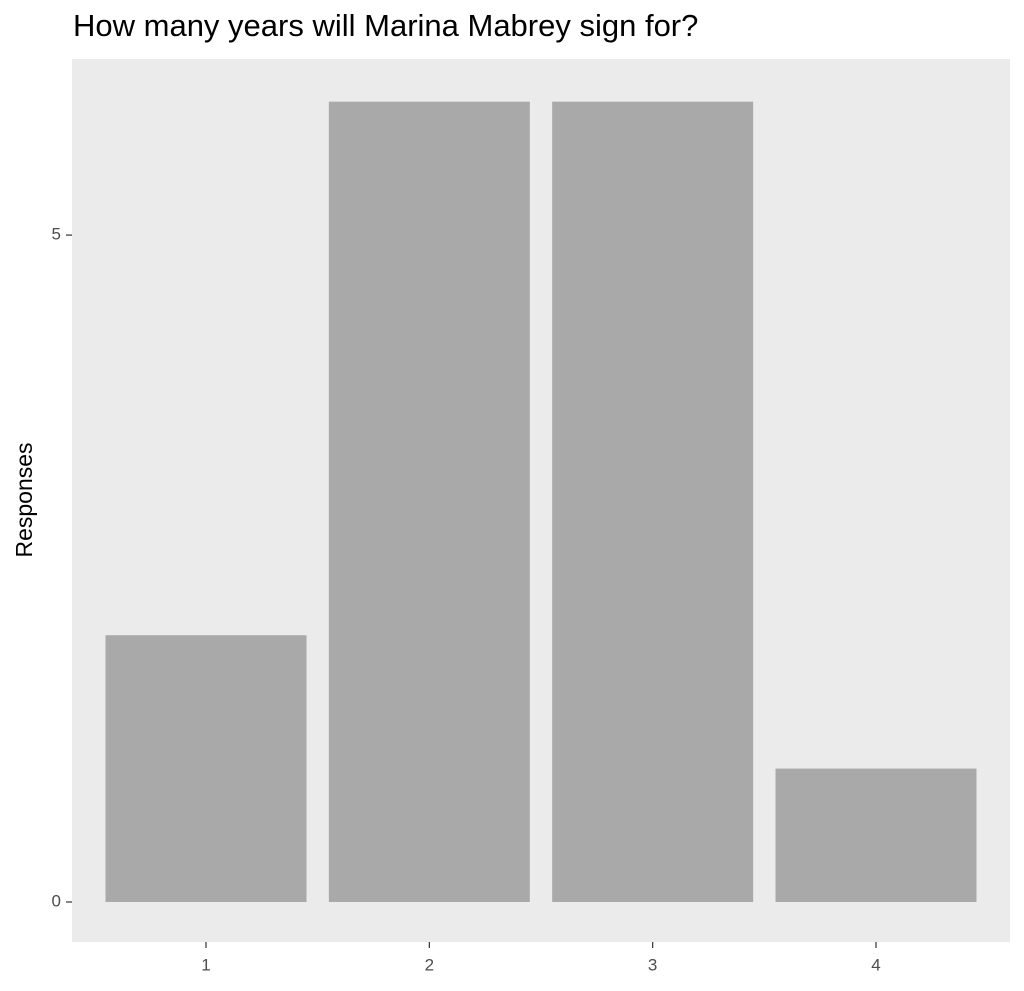 The width and height of the screenshot is (1024, 991). What do you see at coordinates (429, 964) in the screenshot?
I see `x-tick-label: 2` at bounding box center [429, 964].